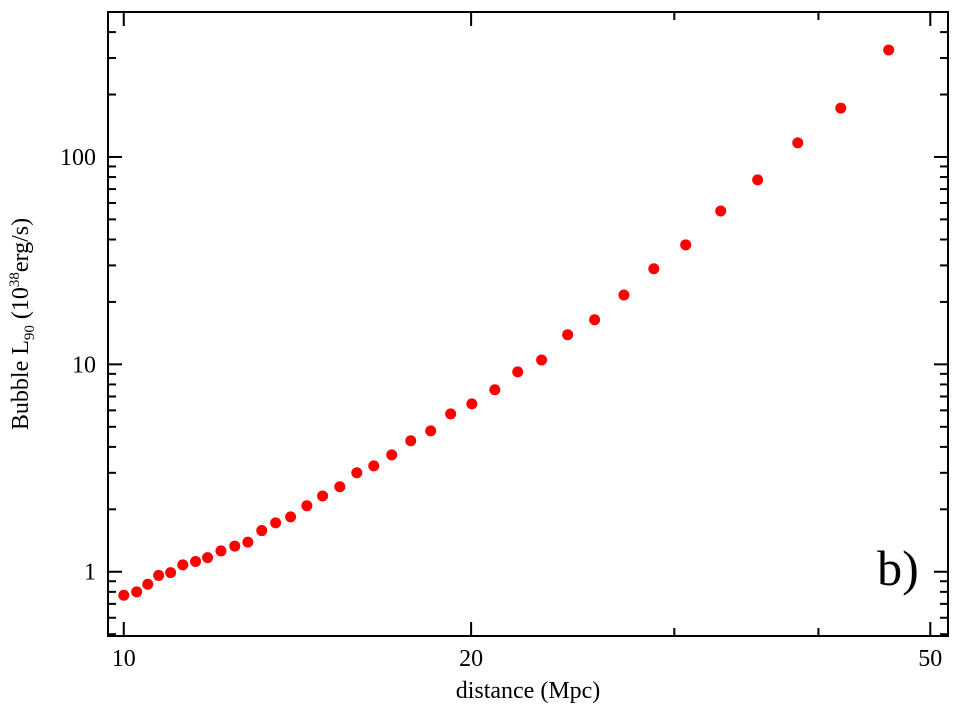 Image resolution: width=960 pixels, height=716 pixels. Describe the element at coordinates (471, 659) in the screenshot. I see `x-tick-label: 20` at that location.